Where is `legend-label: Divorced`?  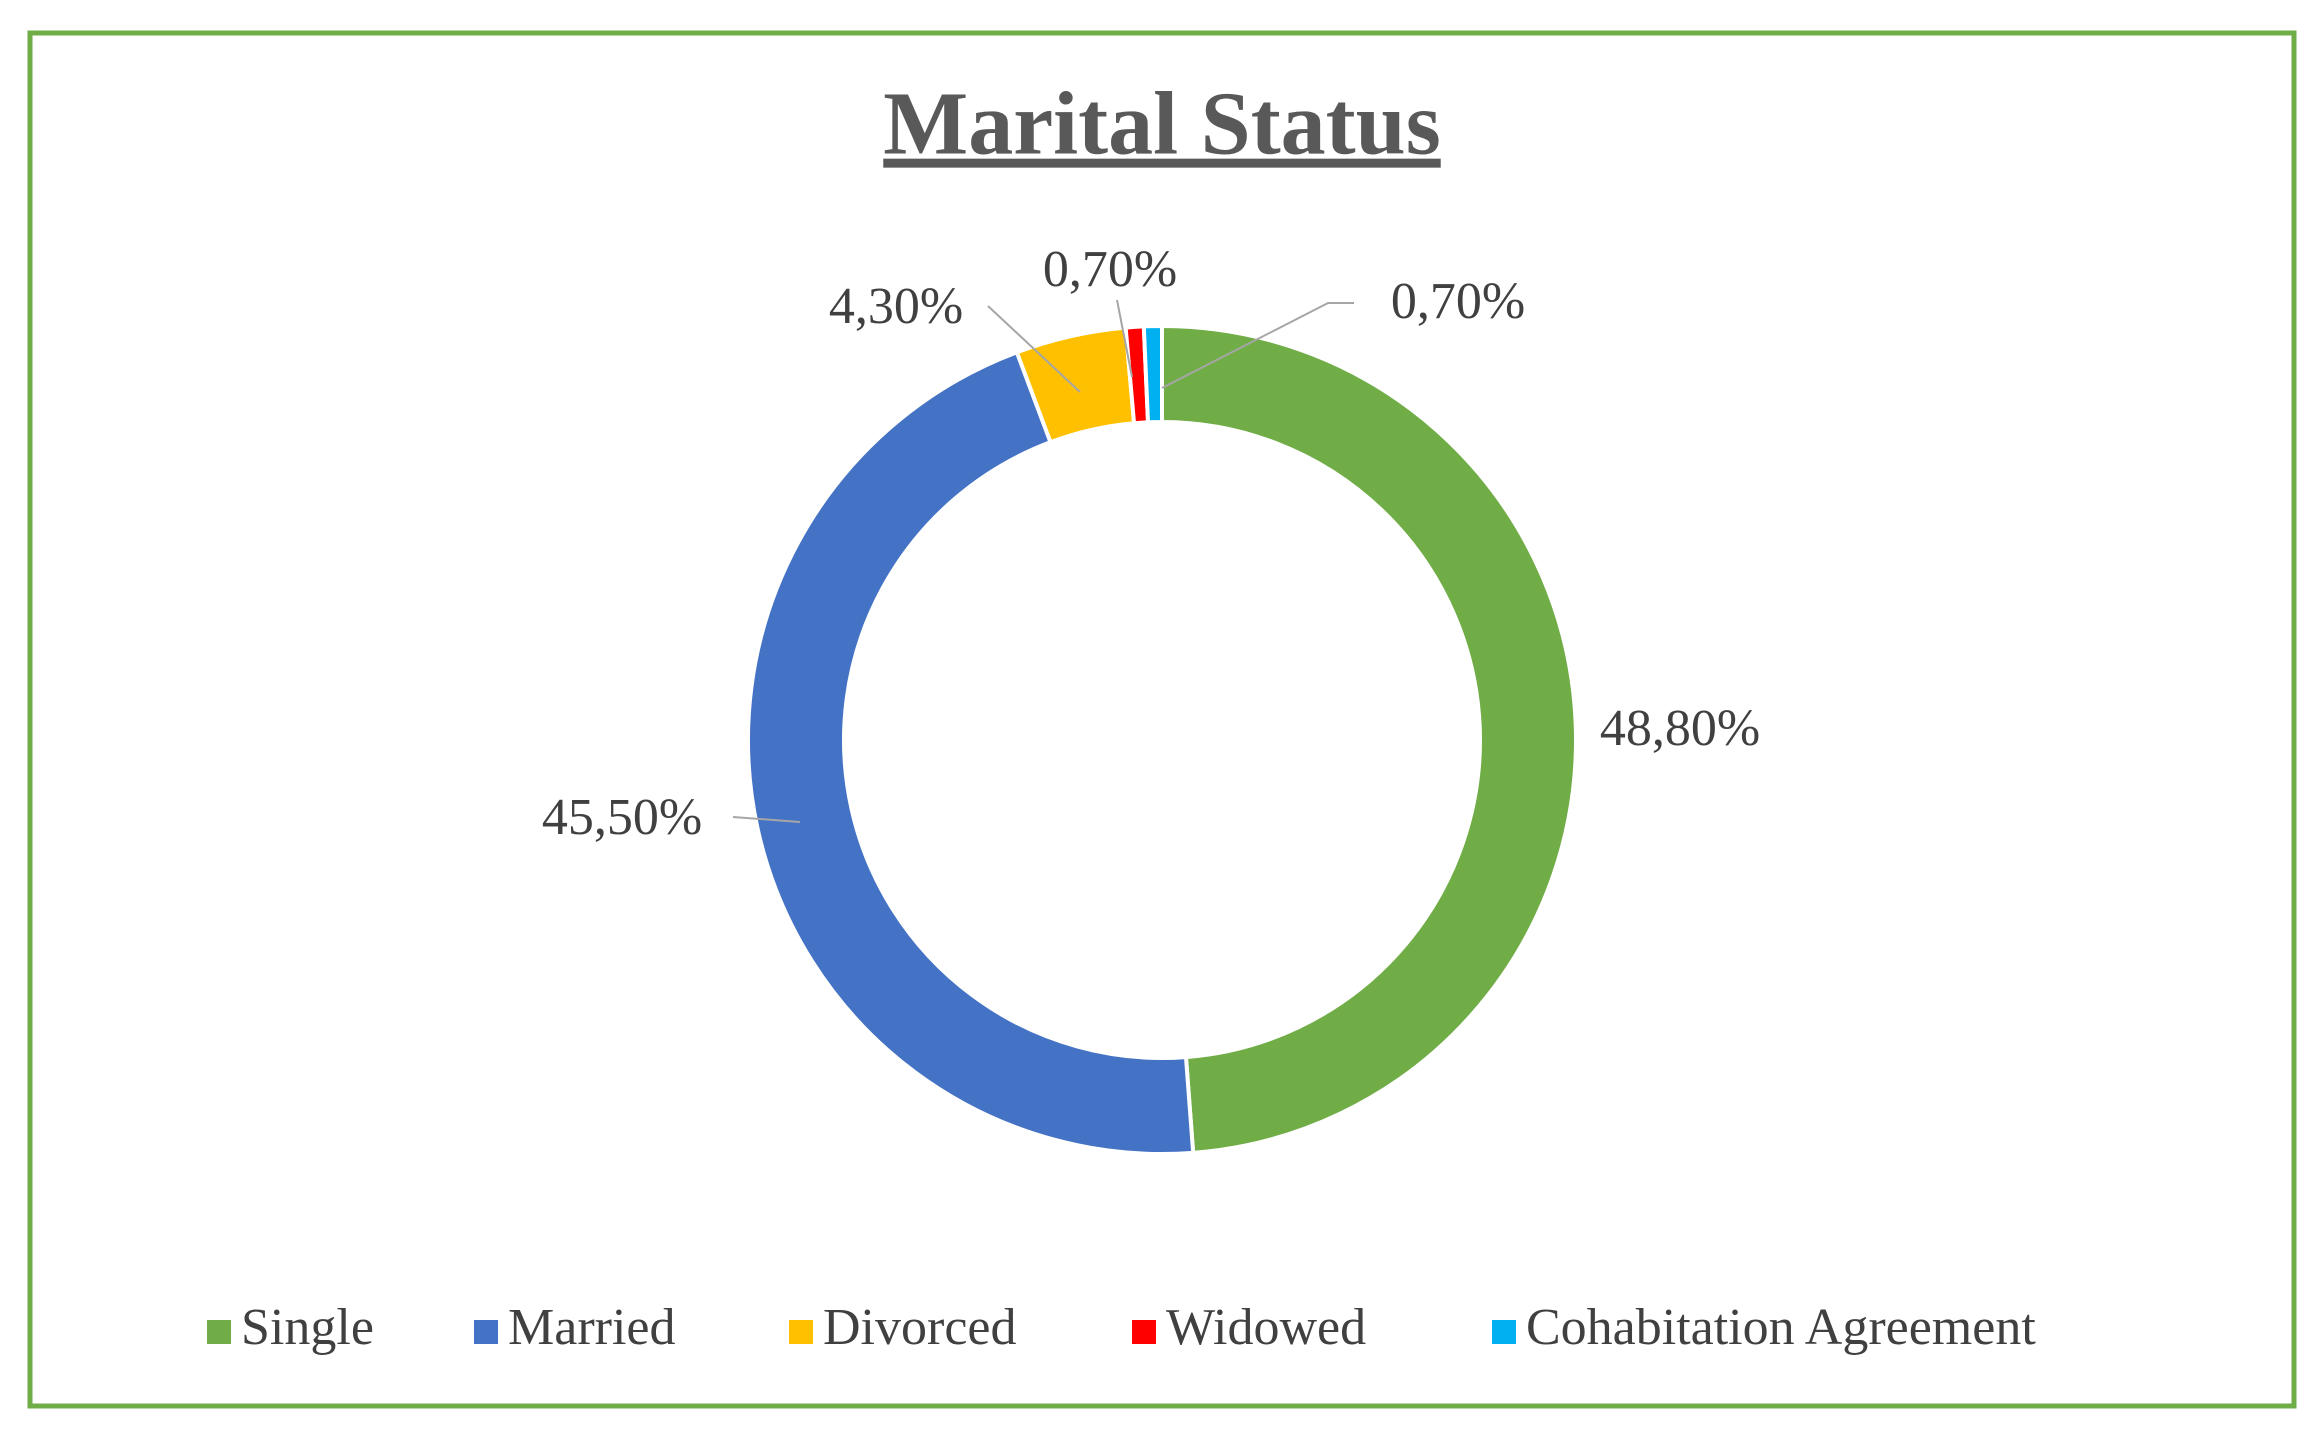 legend-label: Divorced is located at coordinates (919, 1327).